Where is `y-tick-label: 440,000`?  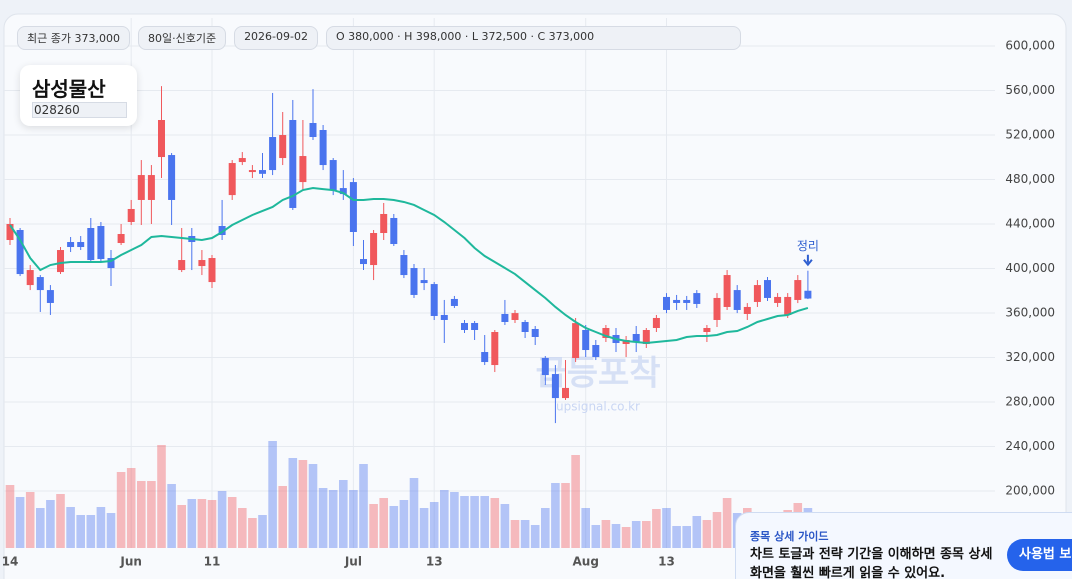 y-tick-label: 440,000 is located at coordinates (1030, 223).